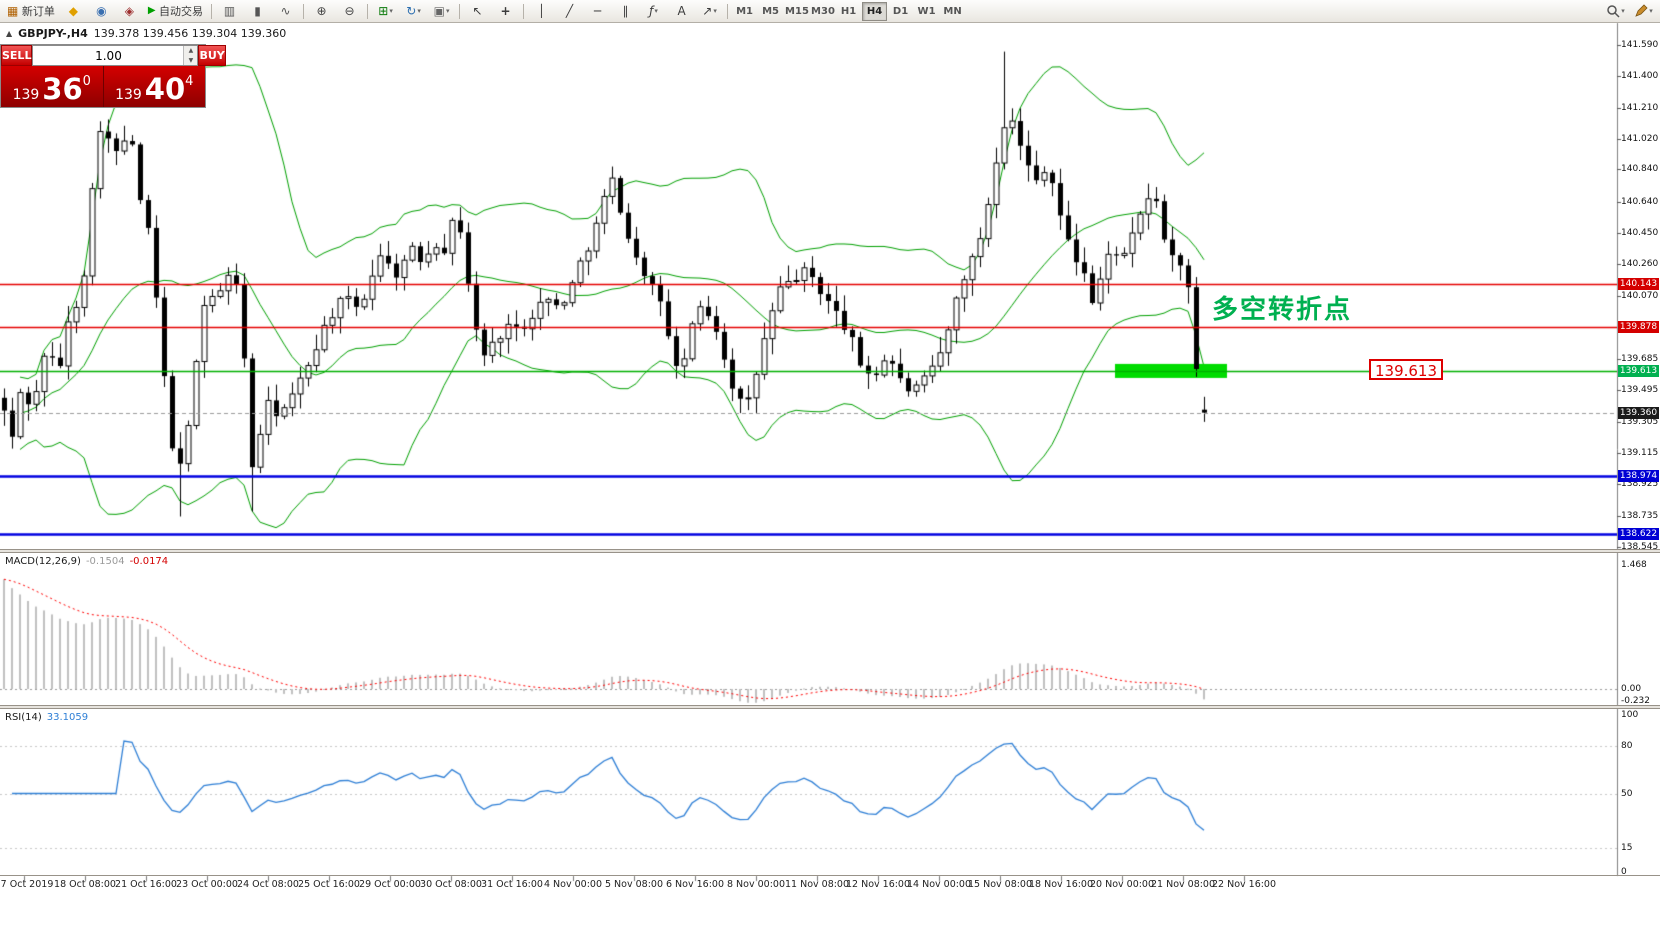  Describe the element at coordinates (1000, 884) in the screenshot. I see `time-axis-label: 15 Nov 08:00` at that location.